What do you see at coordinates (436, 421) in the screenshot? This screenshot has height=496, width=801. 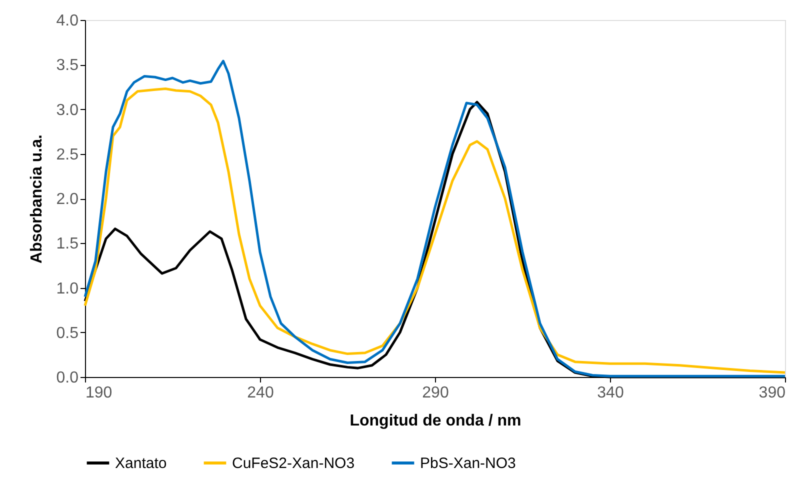 I see `x-axis-title: Longitud de onda / nm` at bounding box center [436, 421].